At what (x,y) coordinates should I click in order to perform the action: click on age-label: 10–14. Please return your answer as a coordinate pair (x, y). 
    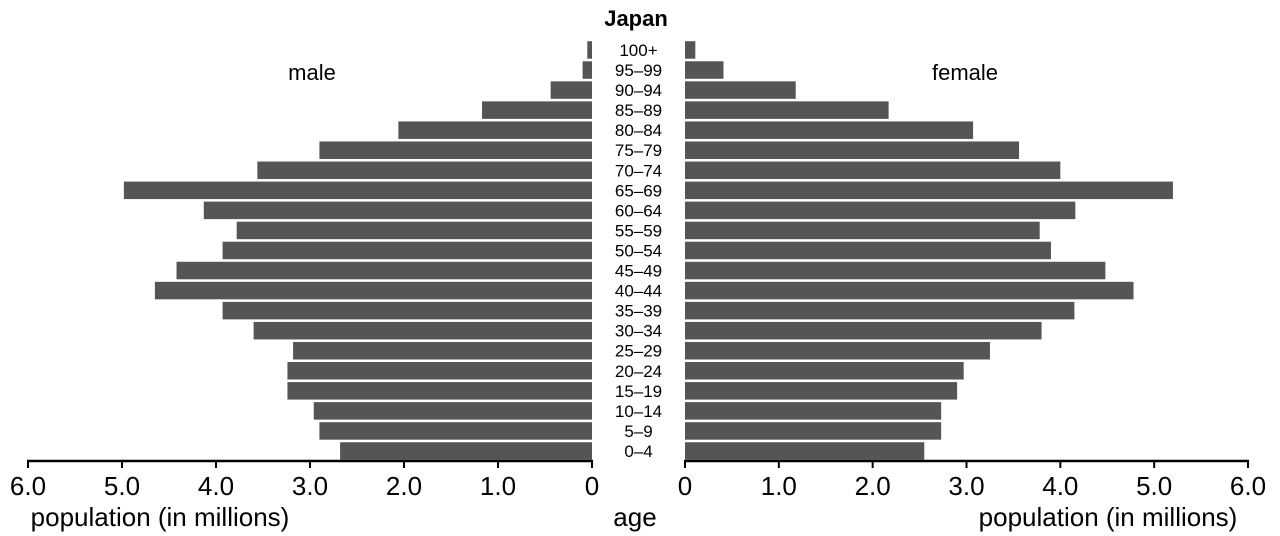
    Looking at the image, I should click on (638, 411).